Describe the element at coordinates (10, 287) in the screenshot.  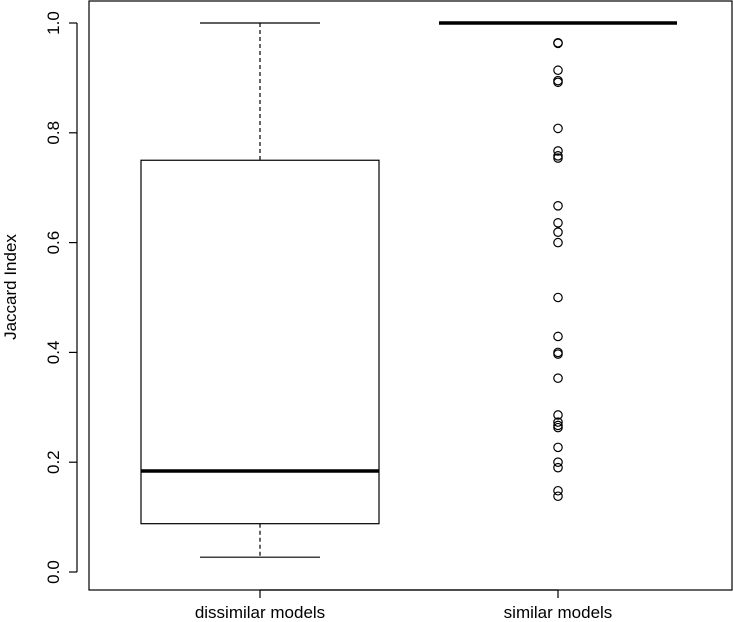
I see `y-axis-label: Jaccard Index` at that location.